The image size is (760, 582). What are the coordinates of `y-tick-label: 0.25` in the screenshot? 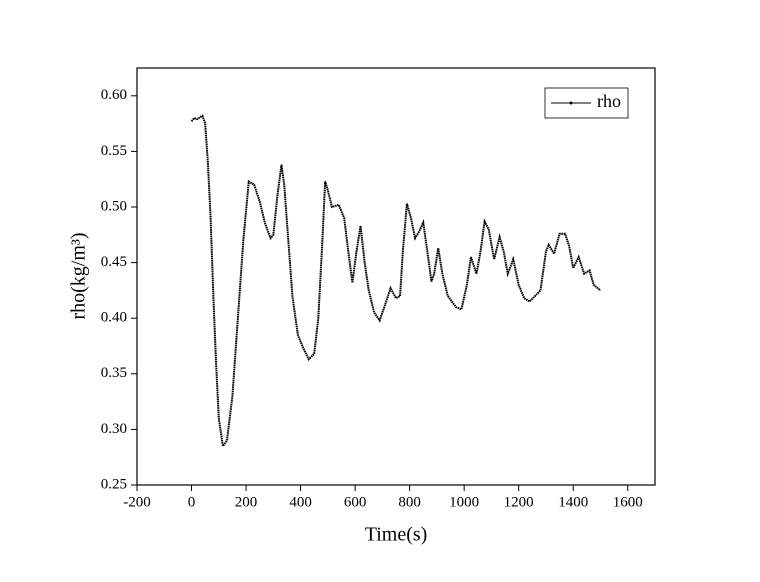 It's located at (114, 484).